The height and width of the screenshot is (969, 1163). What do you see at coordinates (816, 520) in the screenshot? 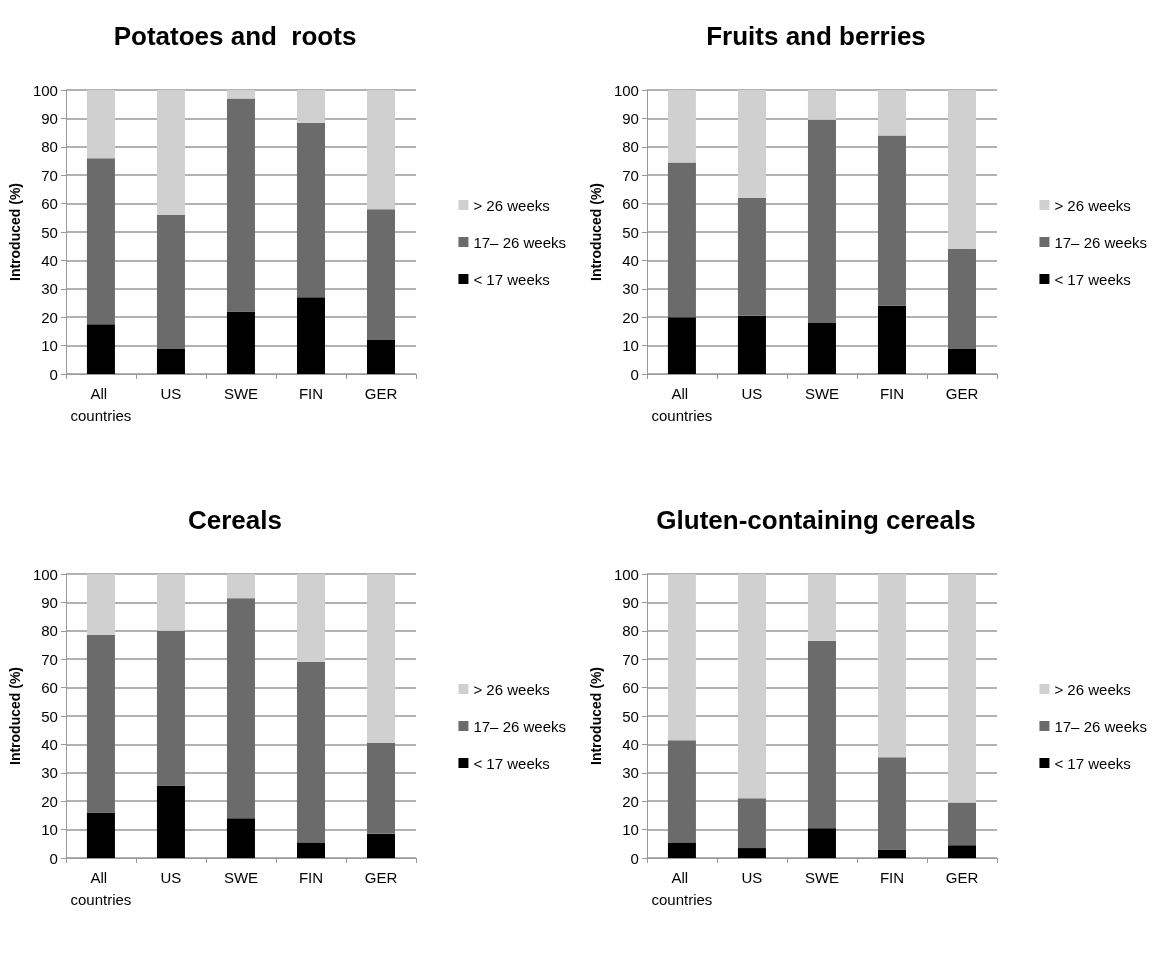
I see `chart-title: Gluten-containing cereals` at bounding box center [816, 520].